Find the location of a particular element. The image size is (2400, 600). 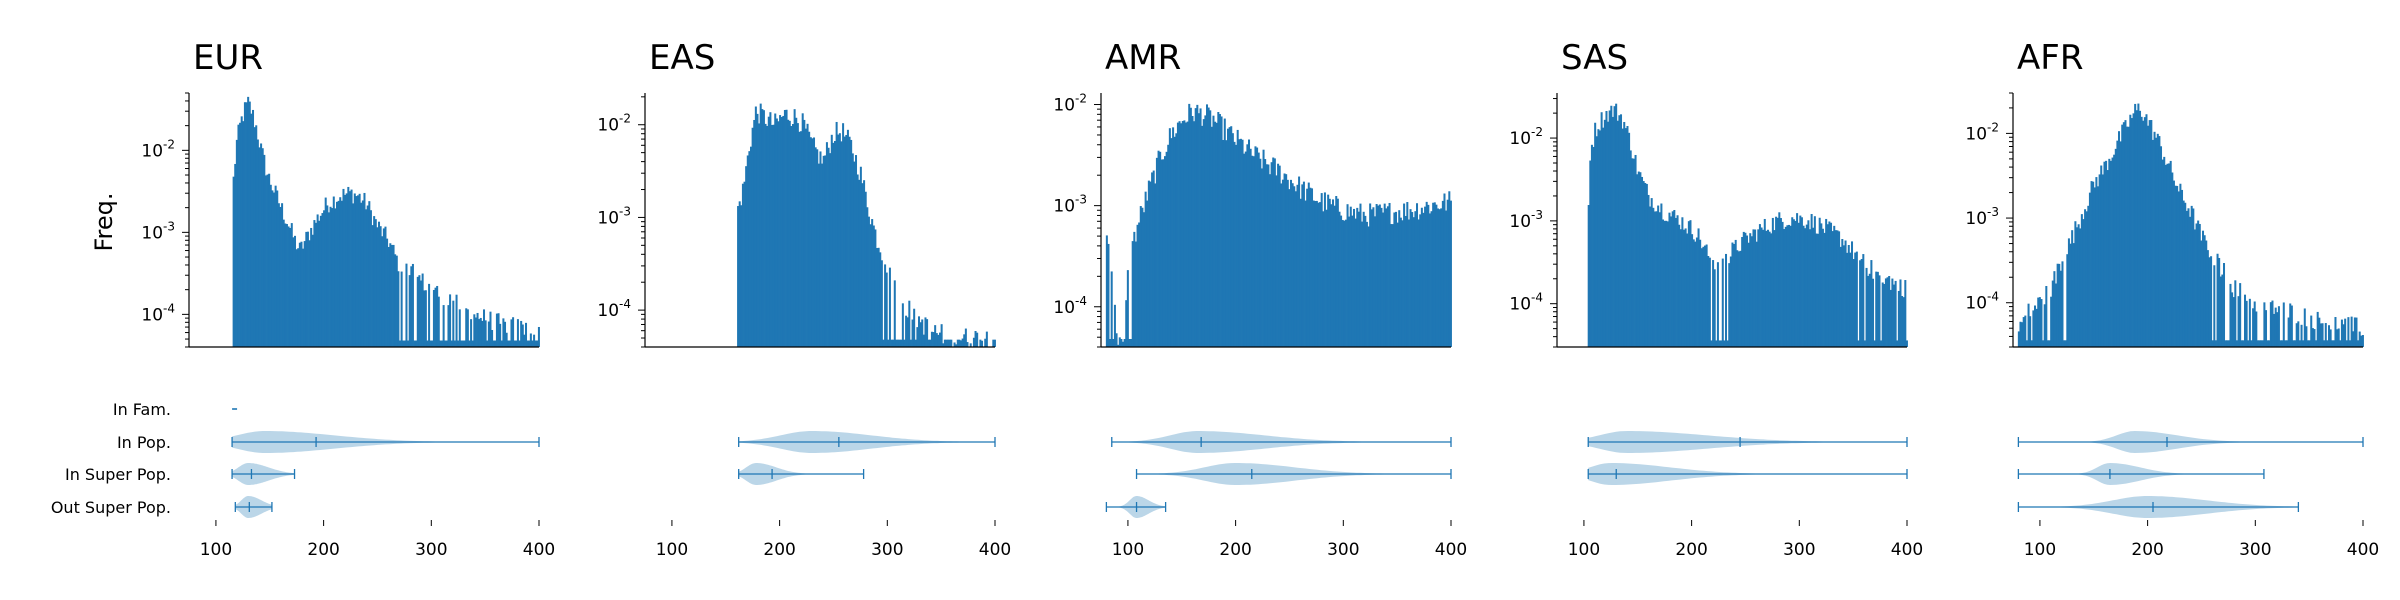

y-tick-label: 10-3 is located at coordinates (614, 216).